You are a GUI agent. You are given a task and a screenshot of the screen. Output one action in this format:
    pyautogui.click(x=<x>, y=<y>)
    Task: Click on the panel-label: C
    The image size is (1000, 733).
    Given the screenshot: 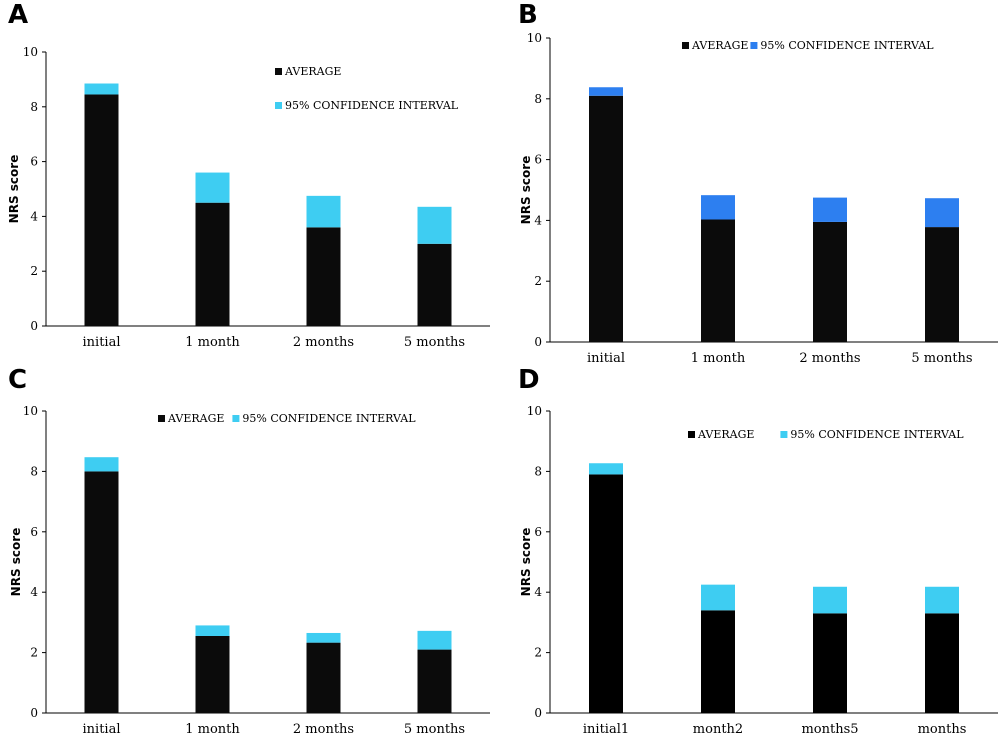 What is the action you would take?
    pyautogui.click(x=18, y=380)
    